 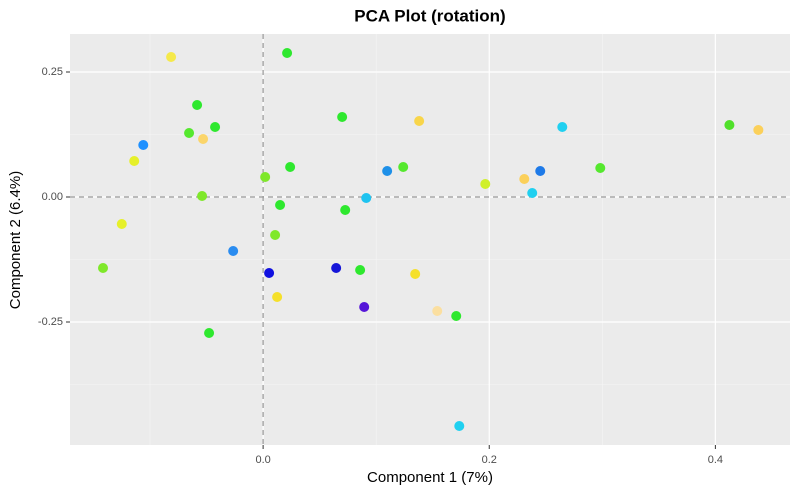 I want to click on x-tick-label: 0.2, so click(x=489, y=460).